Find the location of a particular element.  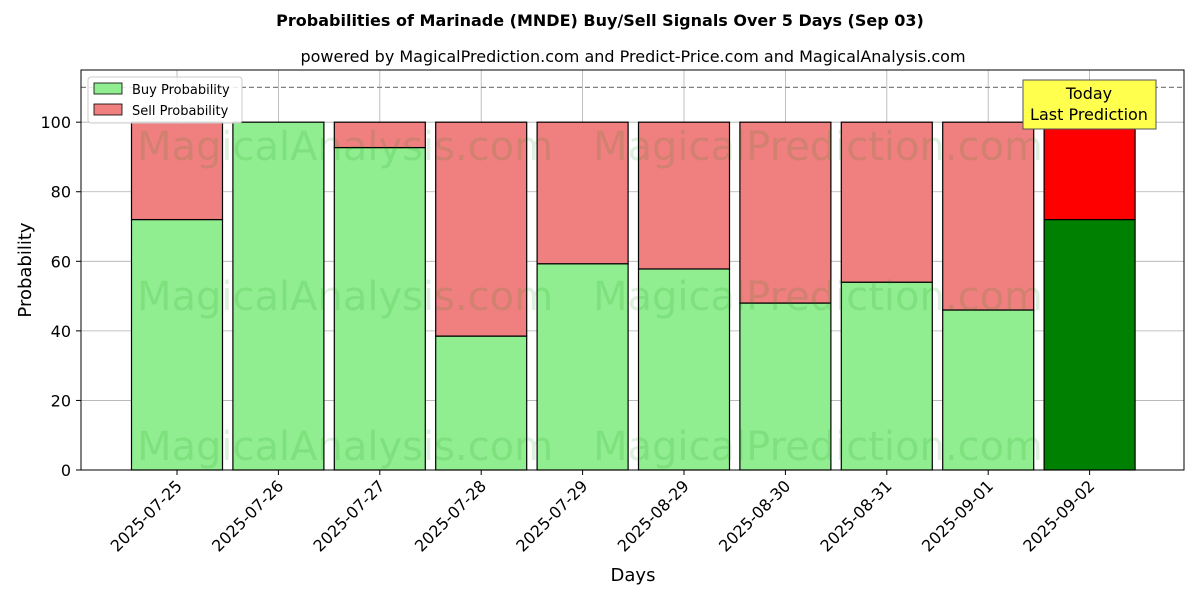

legend: Buy Probability Sell Probability is located at coordinates (165, 100).